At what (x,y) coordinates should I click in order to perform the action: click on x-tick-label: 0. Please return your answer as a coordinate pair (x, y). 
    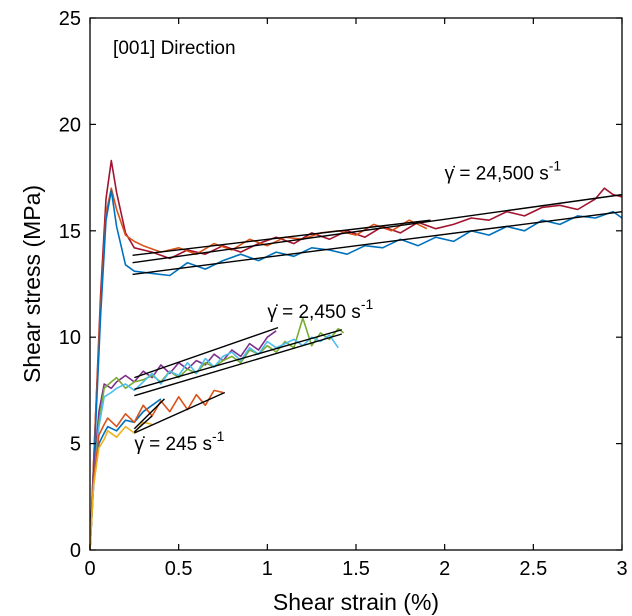
    Looking at the image, I should click on (89, 569).